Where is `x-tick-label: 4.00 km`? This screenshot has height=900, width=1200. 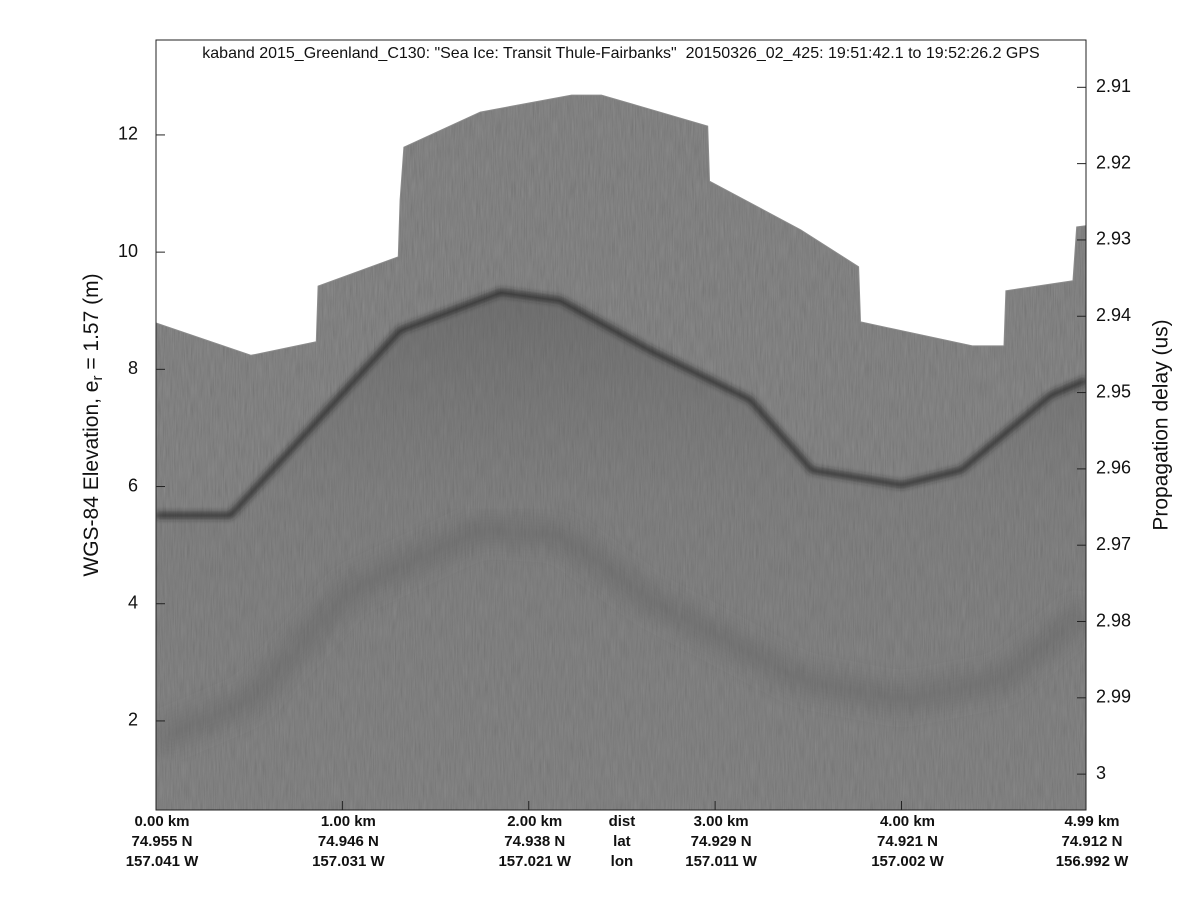 x-tick-label: 4.00 km is located at coordinates (907, 821).